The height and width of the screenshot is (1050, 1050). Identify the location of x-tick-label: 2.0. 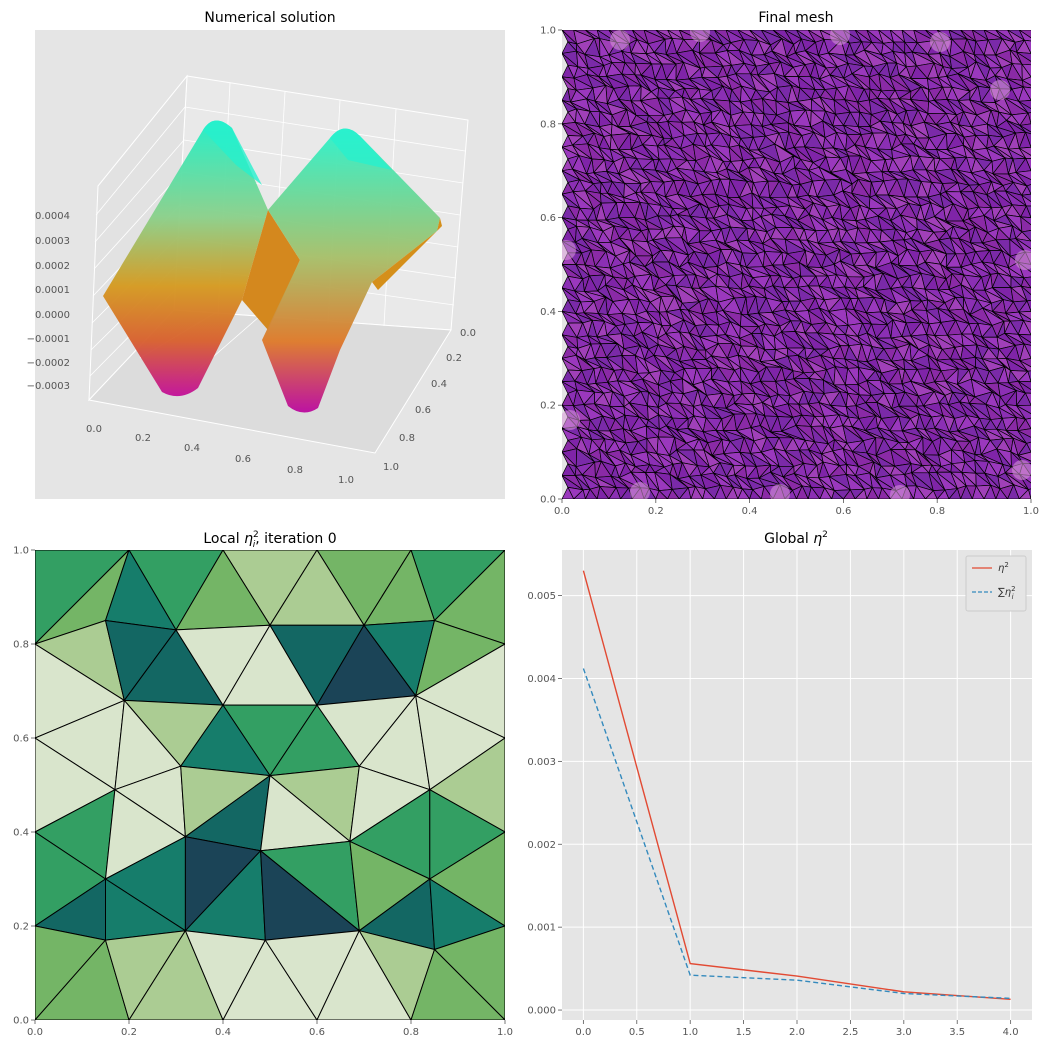
(797, 1032).